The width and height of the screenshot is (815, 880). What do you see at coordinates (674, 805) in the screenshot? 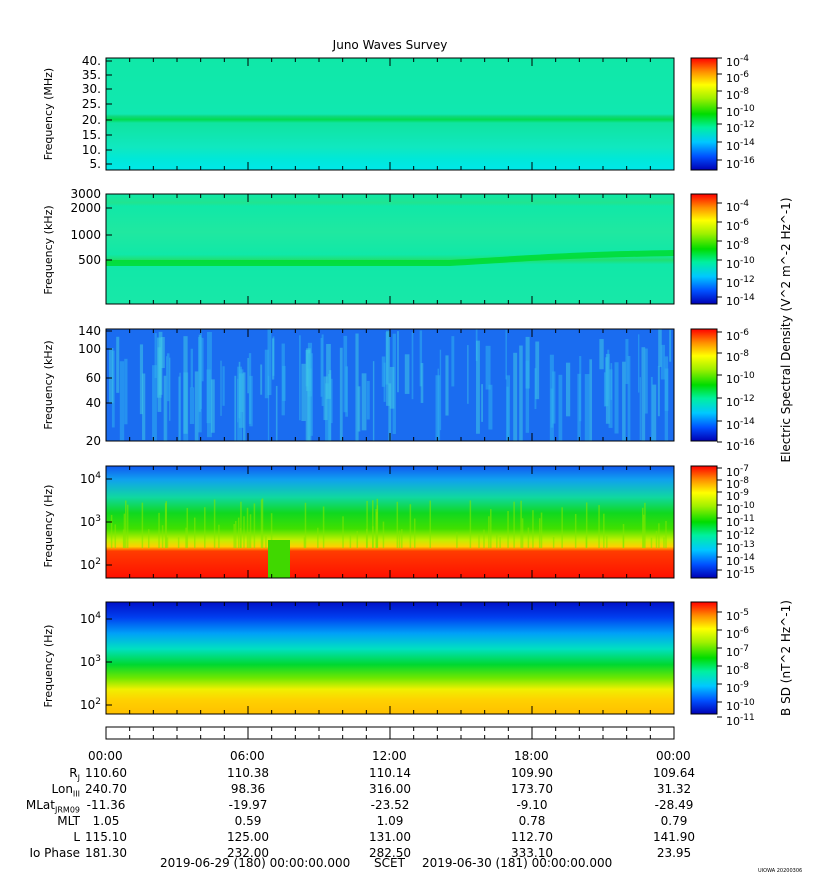
I see `time-row-value: -28.49` at bounding box center [674, 805].